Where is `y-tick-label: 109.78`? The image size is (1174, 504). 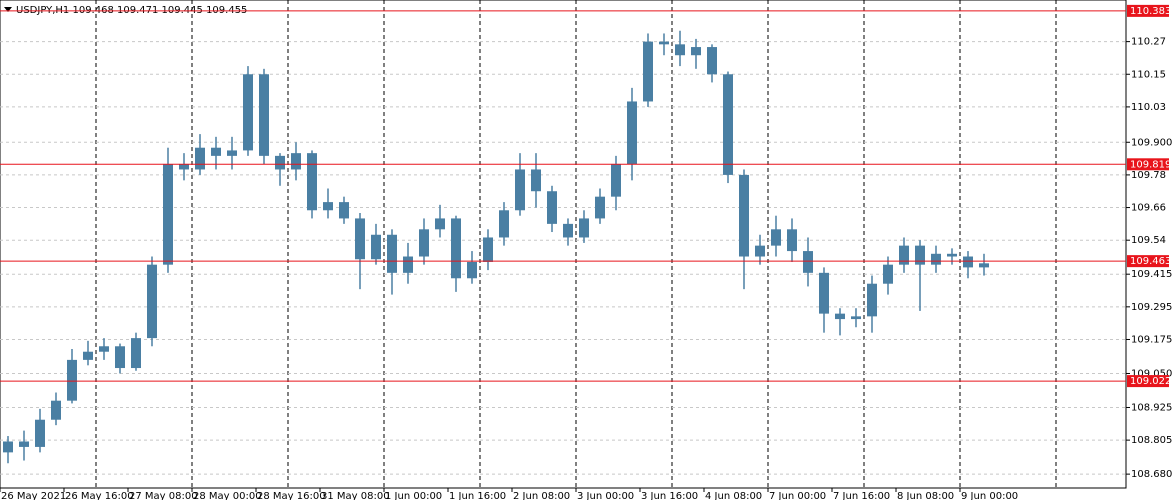
y-tick-label: 109.78 is located at coordinates (1148, 175).